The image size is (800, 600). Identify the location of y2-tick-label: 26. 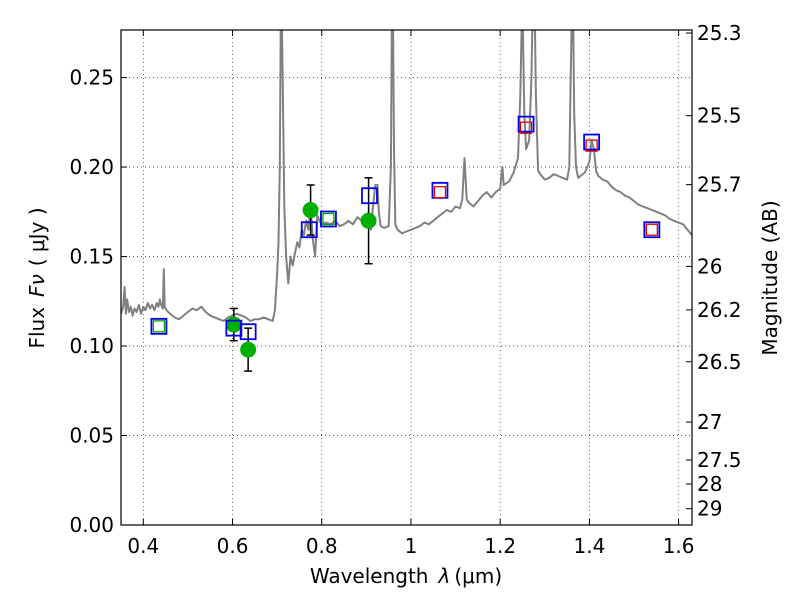
(709, 266).